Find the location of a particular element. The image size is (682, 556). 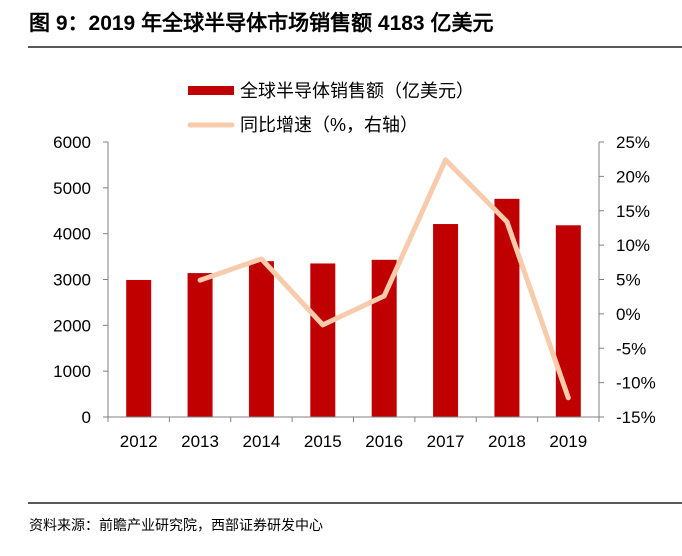

source-note: 资料来源：前瞻产业研究院，西部证券研发中心 is located at coordinates (176, 525).